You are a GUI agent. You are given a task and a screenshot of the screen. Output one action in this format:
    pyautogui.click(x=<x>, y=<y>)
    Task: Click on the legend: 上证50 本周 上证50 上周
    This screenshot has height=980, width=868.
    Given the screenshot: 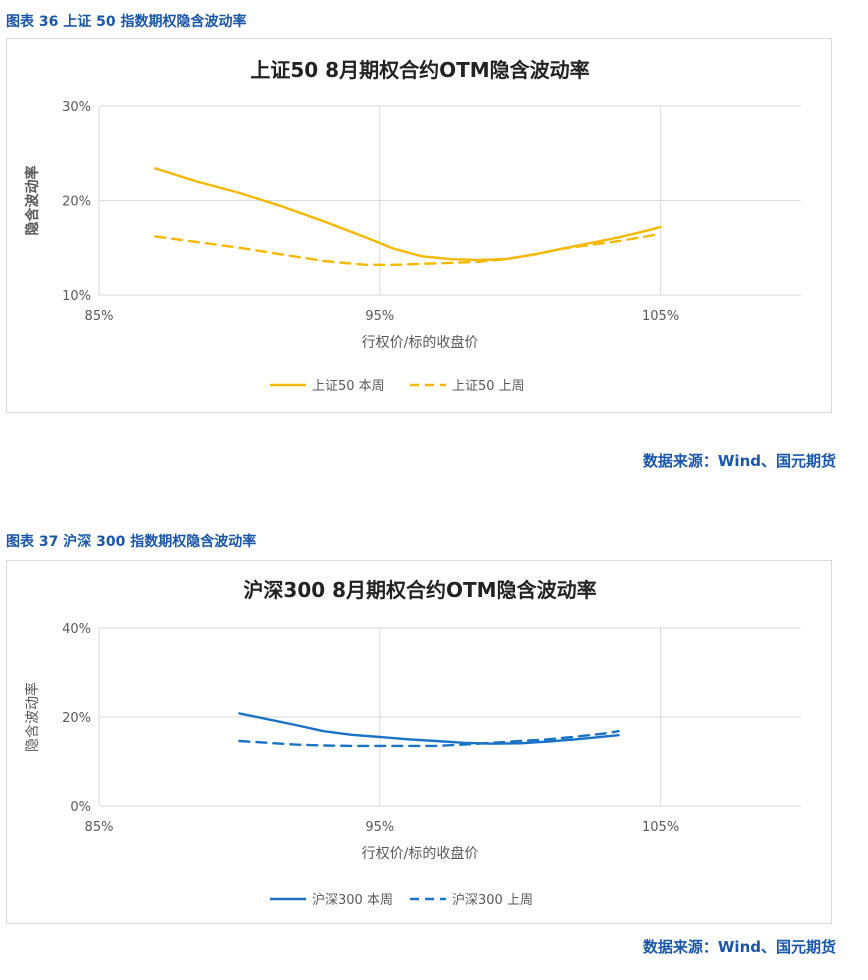 What is the action you would take?
    pyautogui.click(x=397, y=386)
    